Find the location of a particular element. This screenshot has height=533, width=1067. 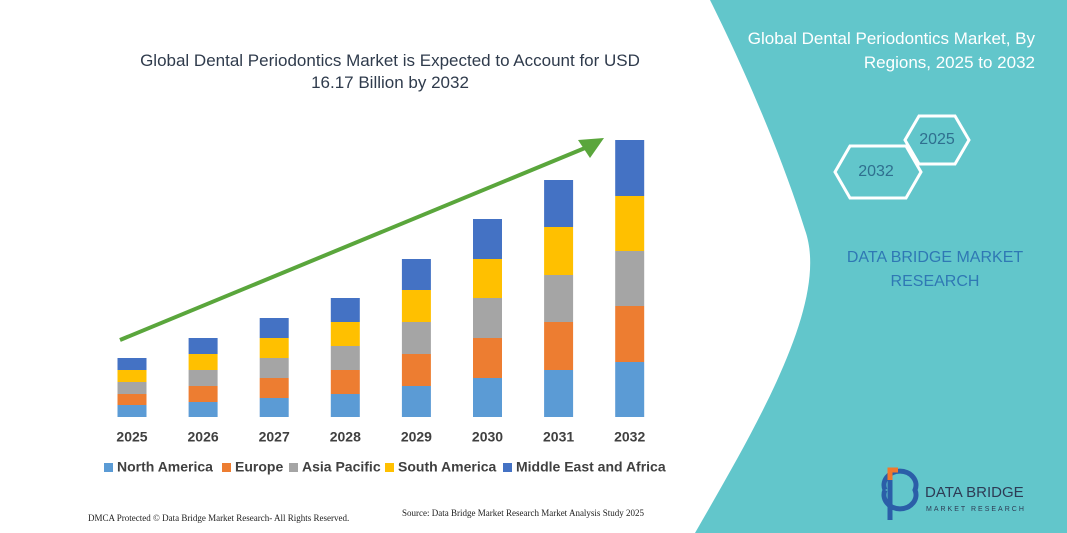

legend-label: South America is located at coordinates (447, 467).